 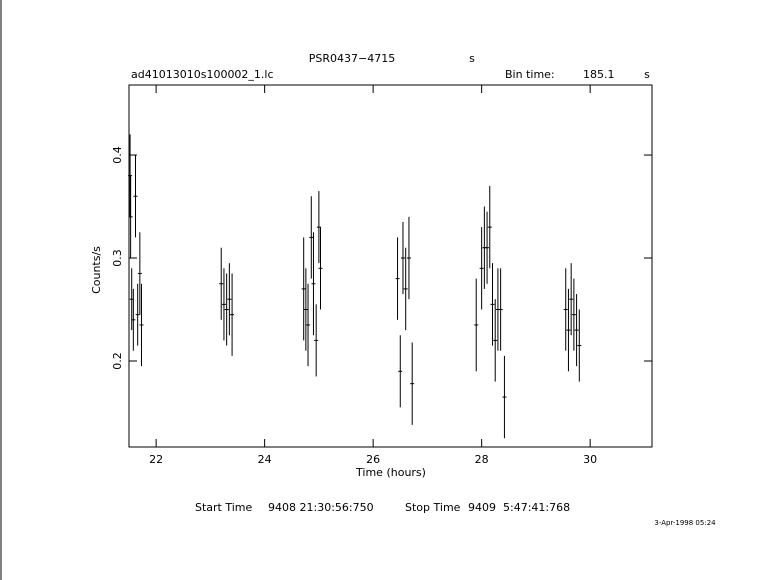 I want to click on stop-value: 9409 5:47:41:768, so click(x=519, y=507).